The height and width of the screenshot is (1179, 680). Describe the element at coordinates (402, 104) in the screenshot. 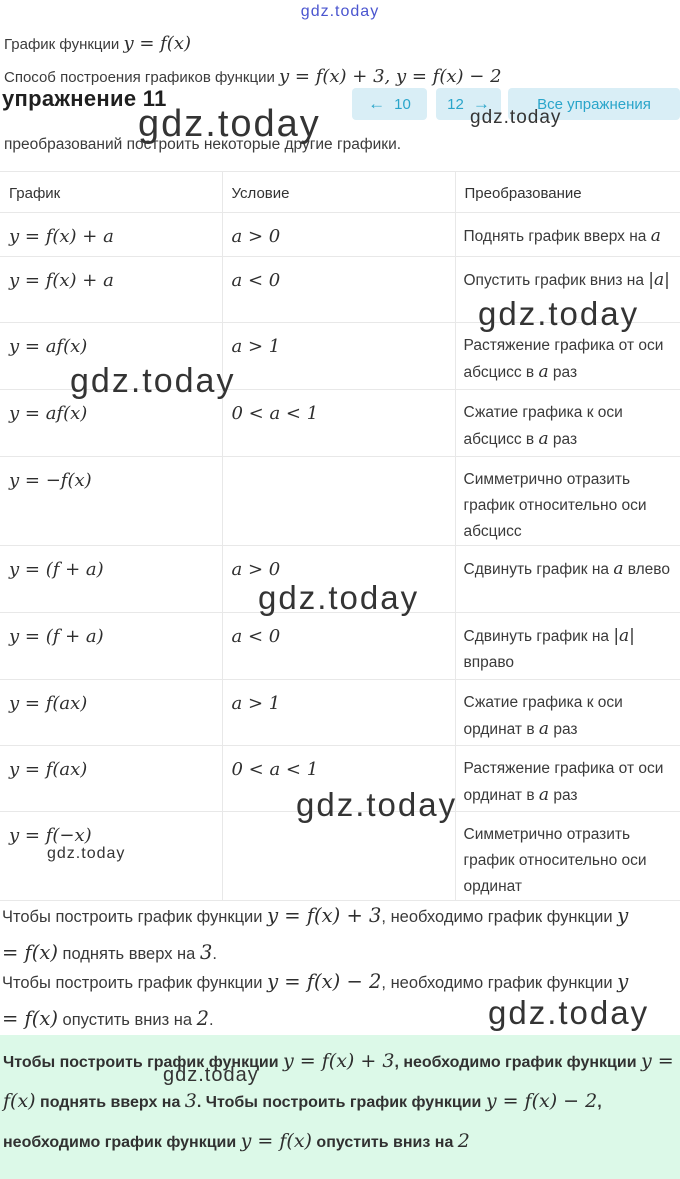

I see `prev-exercise-number: 10` at that location.